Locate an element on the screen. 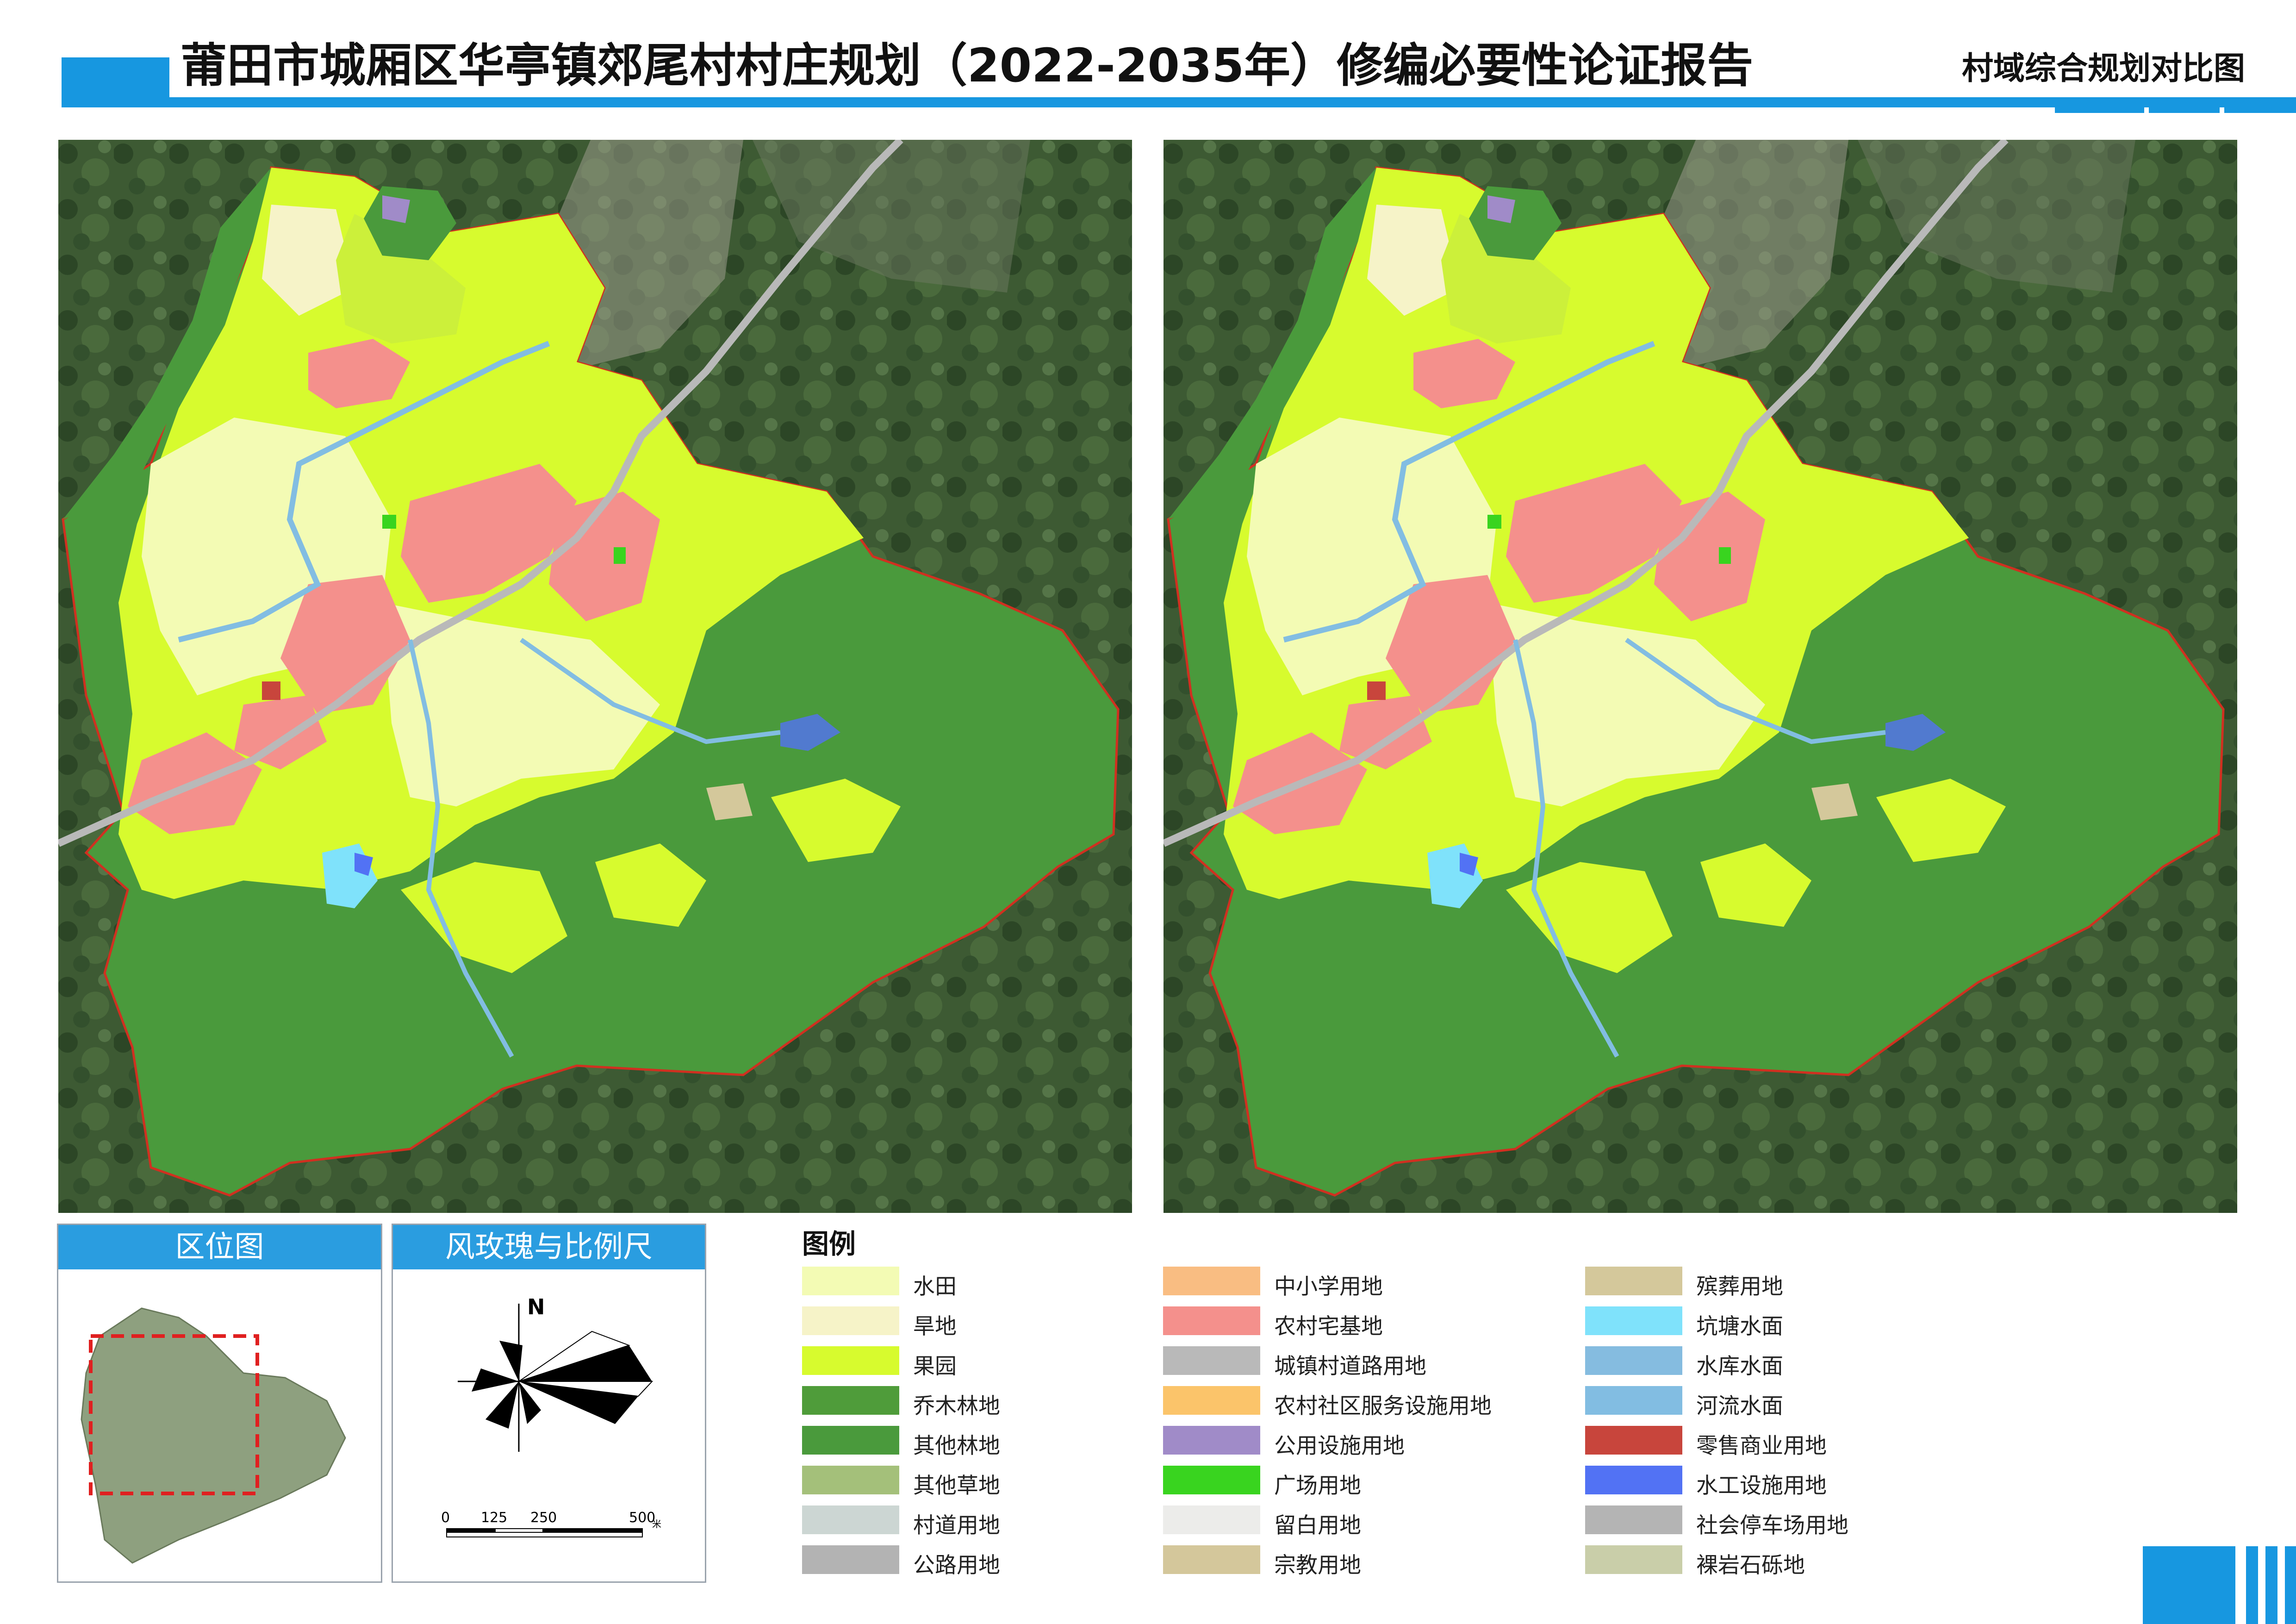 This screenshot has height=1624, width=2296. location-highlight-box is located at coordinates (174, 1414).